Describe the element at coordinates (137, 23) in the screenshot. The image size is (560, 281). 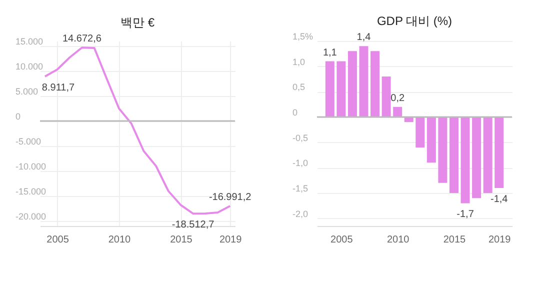
I see `chart-title: 백만 €` at that location.